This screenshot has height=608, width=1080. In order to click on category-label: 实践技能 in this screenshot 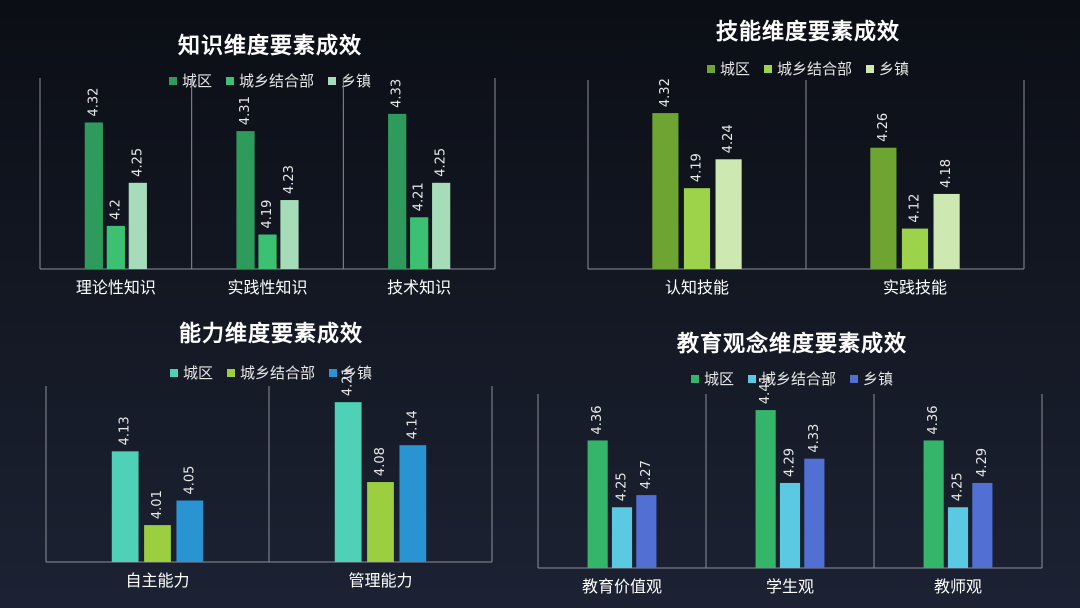, I will do `click(915, 287)`.